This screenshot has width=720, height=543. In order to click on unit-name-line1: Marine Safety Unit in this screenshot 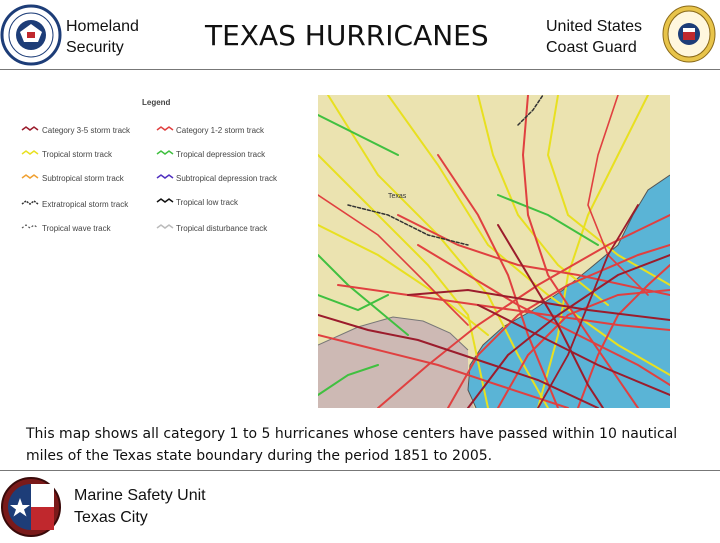, I will do `click(140, 495)`.